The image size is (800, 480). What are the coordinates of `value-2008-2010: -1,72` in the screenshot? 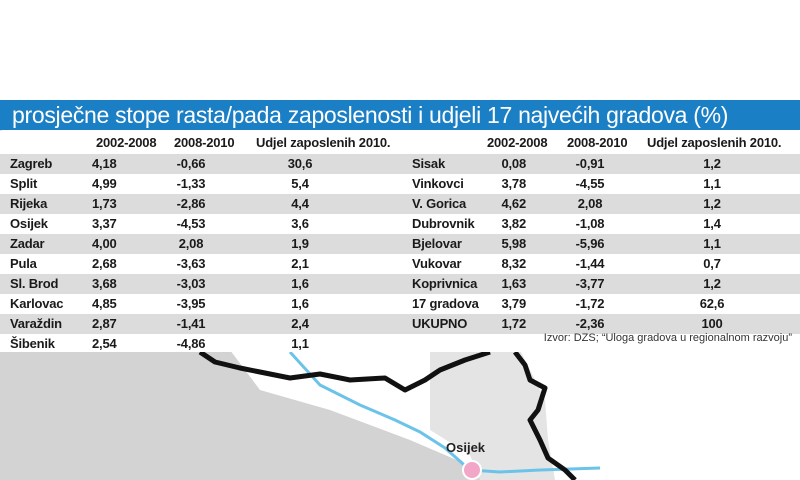 It's located at (590, 303).